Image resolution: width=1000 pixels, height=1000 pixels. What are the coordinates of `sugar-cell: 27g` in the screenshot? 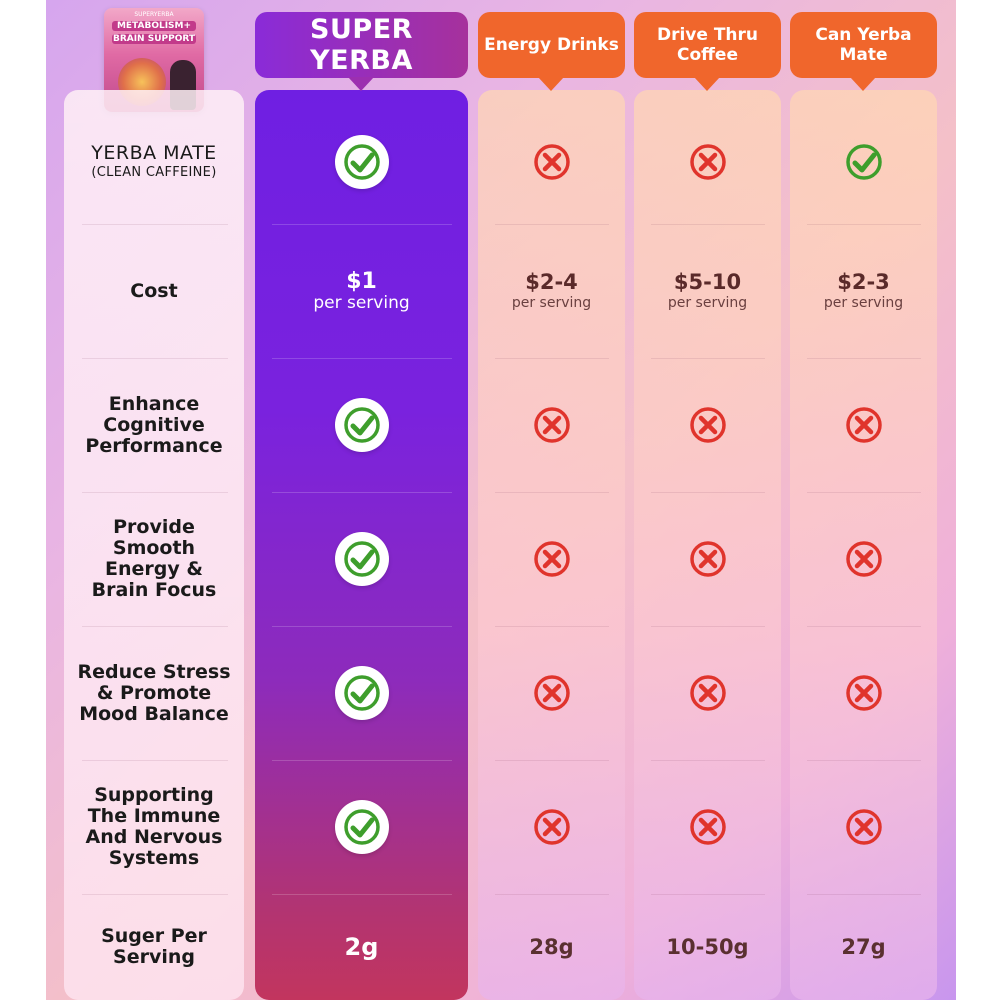 It's located at (863, 947).